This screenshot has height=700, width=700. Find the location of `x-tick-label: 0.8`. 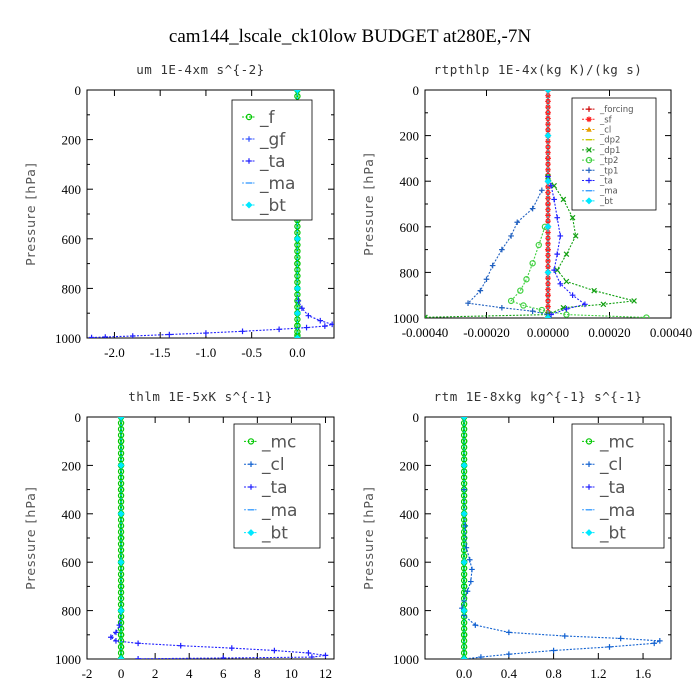

x-tick-label: 0.8 is located at coordinates (553, 673).